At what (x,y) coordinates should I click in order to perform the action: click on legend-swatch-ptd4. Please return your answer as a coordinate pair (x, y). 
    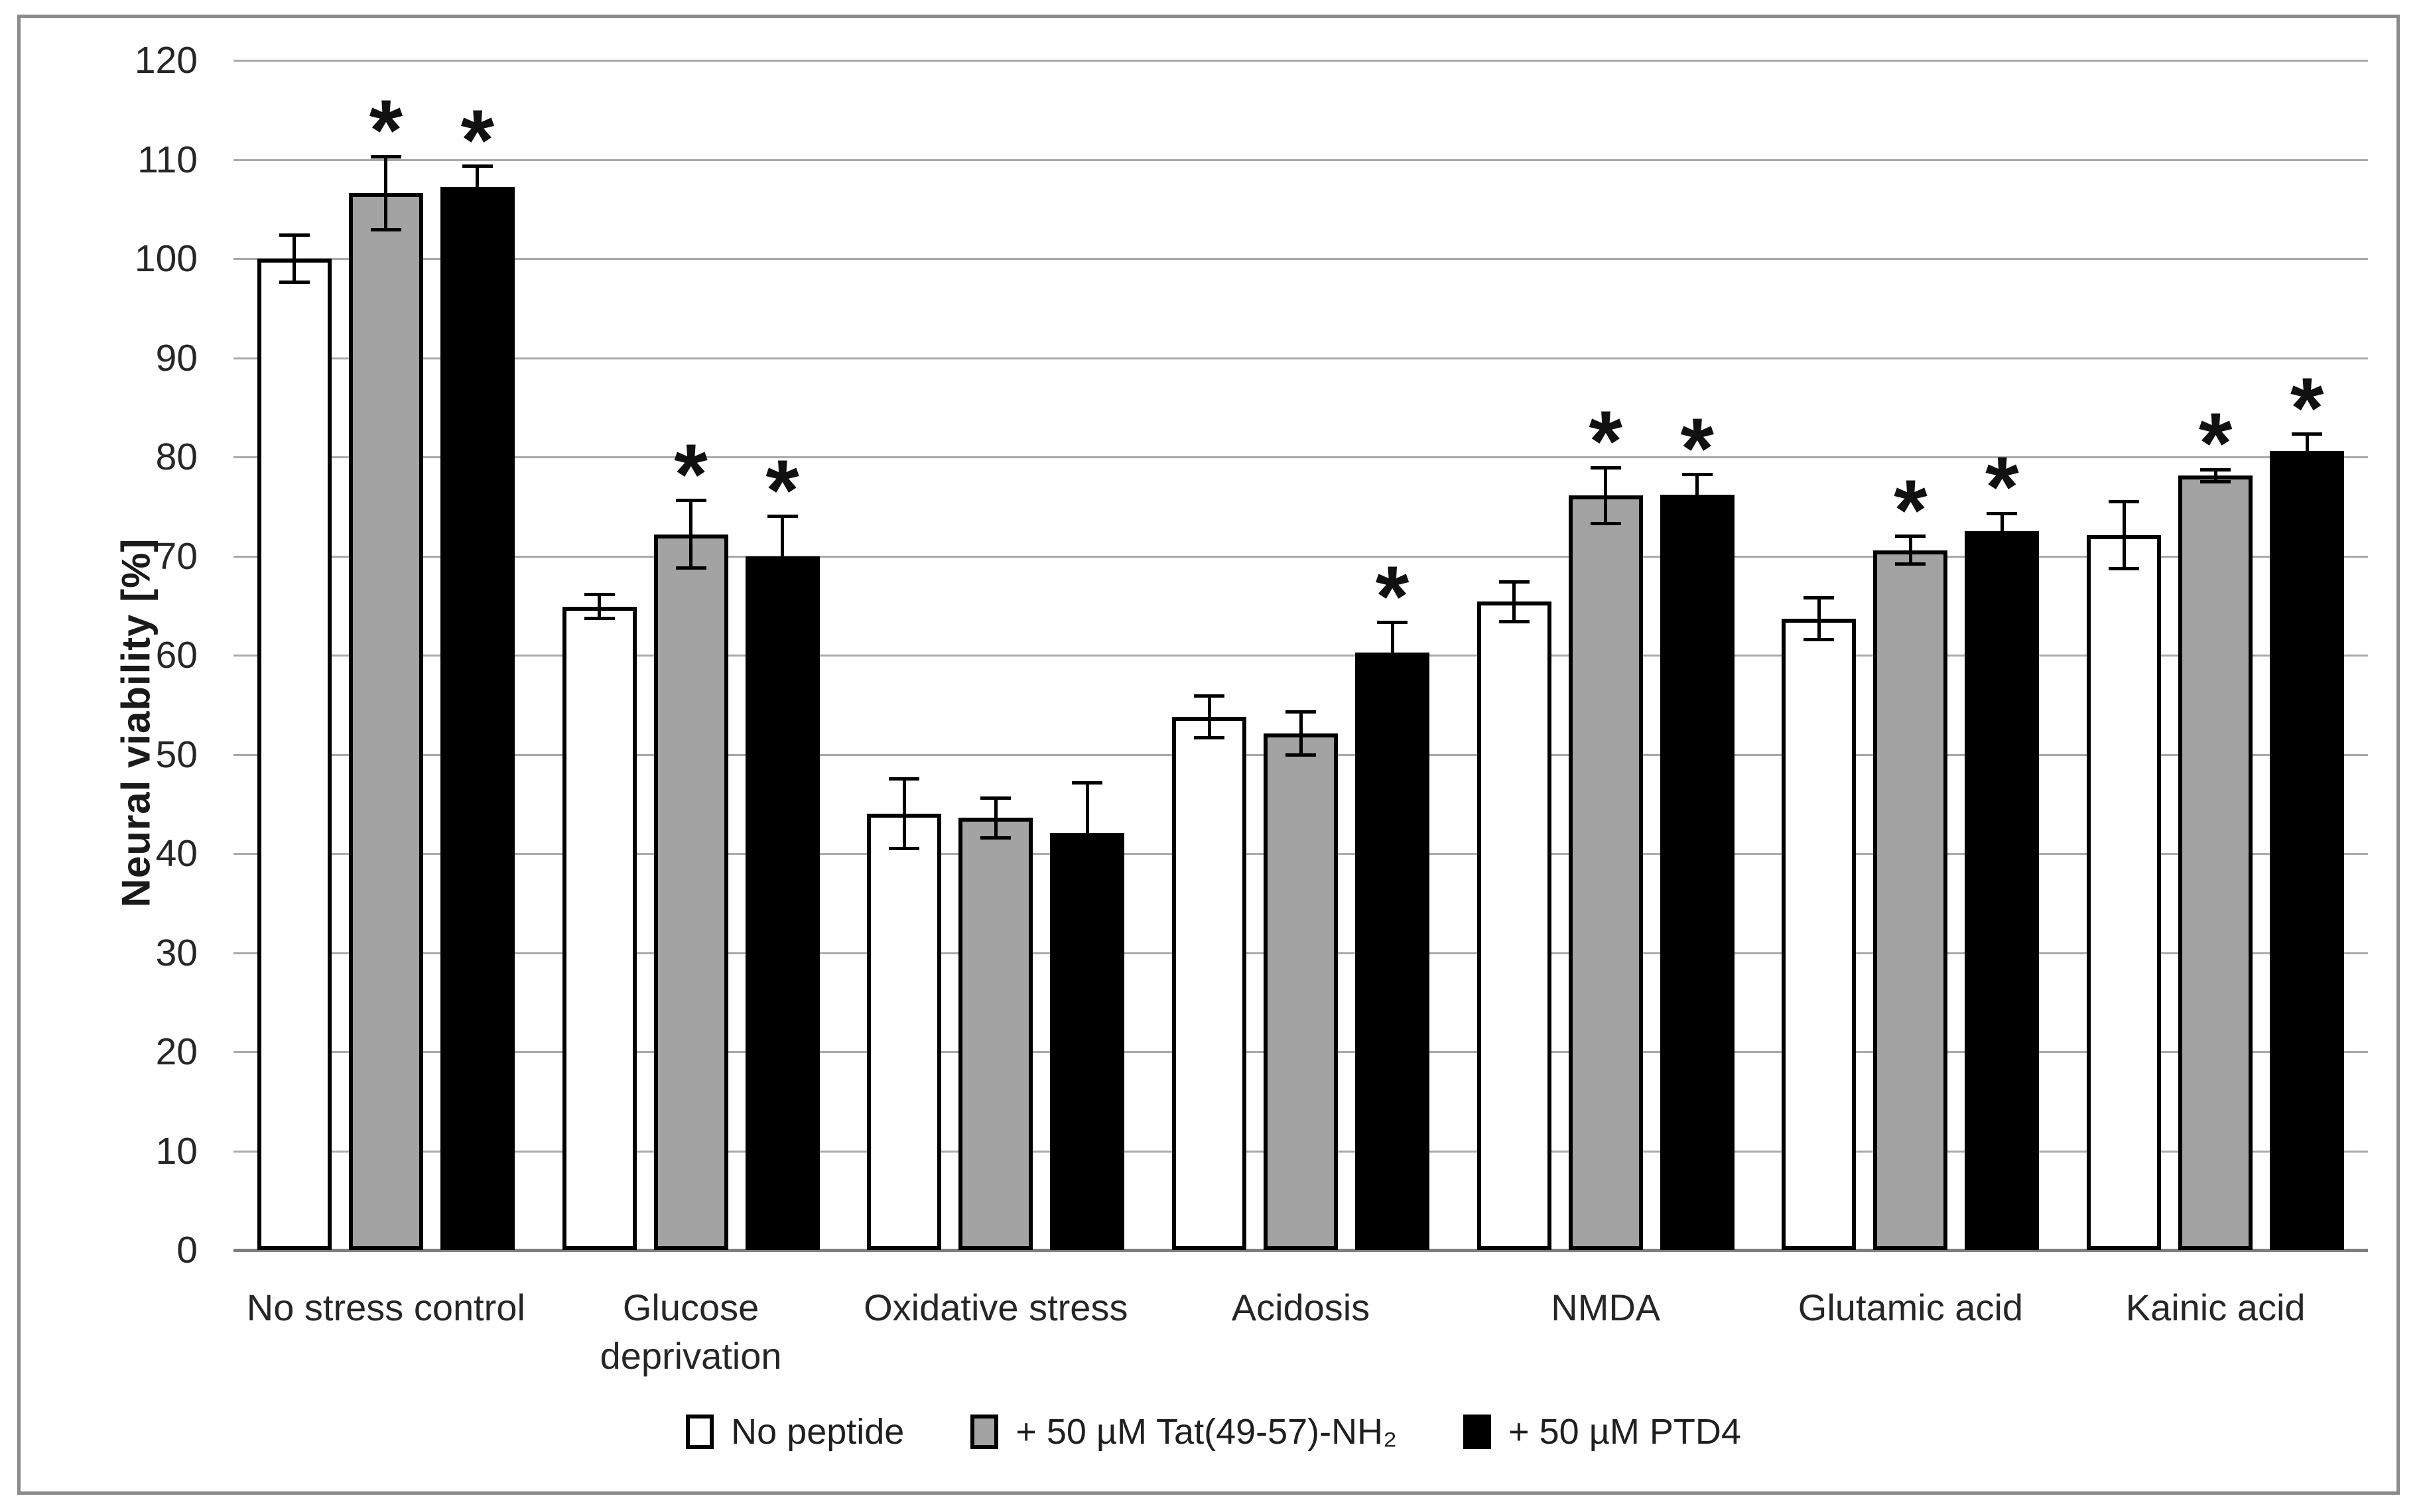
    Looking at the image, I should click on (1477, 1432).